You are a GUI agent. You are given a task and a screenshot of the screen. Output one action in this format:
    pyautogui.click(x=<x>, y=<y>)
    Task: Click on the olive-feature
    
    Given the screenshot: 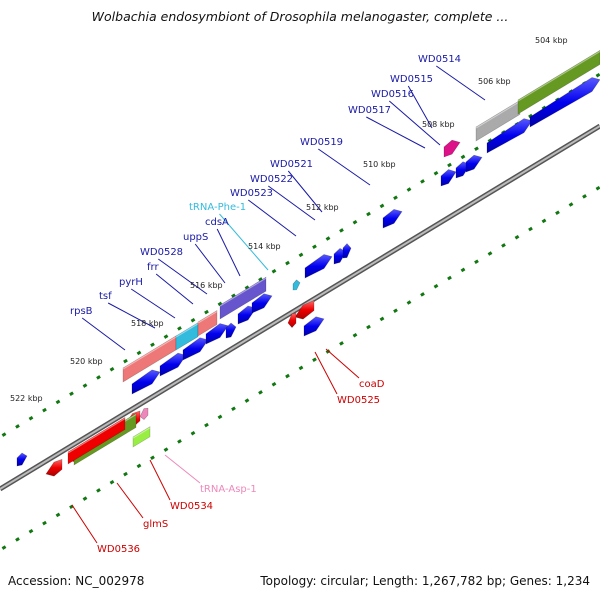 What is the action you would take?
    pyautogui.click(x=558, y=82)
    